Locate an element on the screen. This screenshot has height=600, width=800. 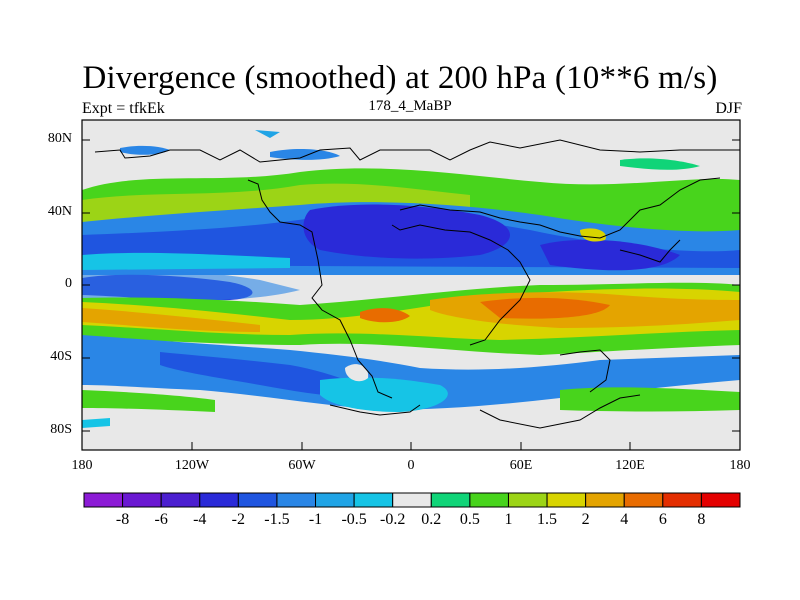
colorbar-label: -6 is located at coordinates (161, 519).